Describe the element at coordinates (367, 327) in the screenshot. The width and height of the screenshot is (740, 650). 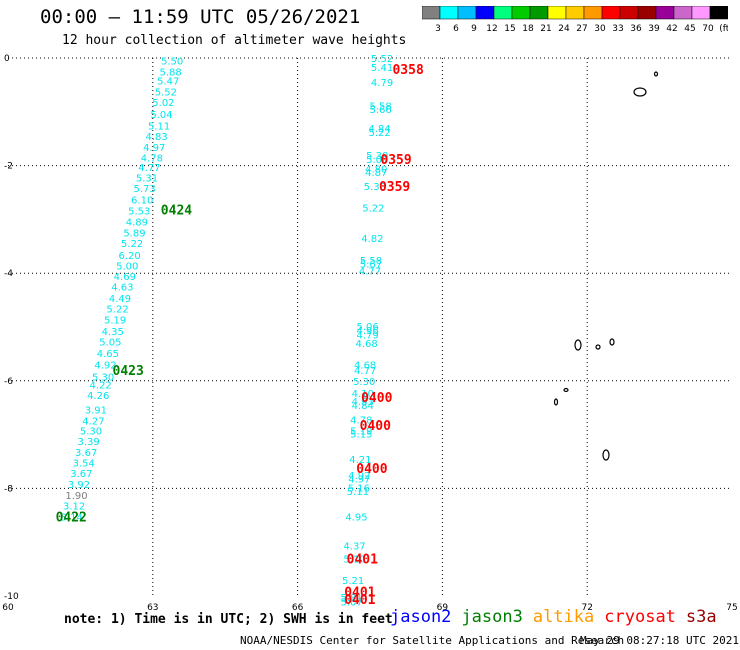
I see `swh-value-east-track: 5.06` at that location.